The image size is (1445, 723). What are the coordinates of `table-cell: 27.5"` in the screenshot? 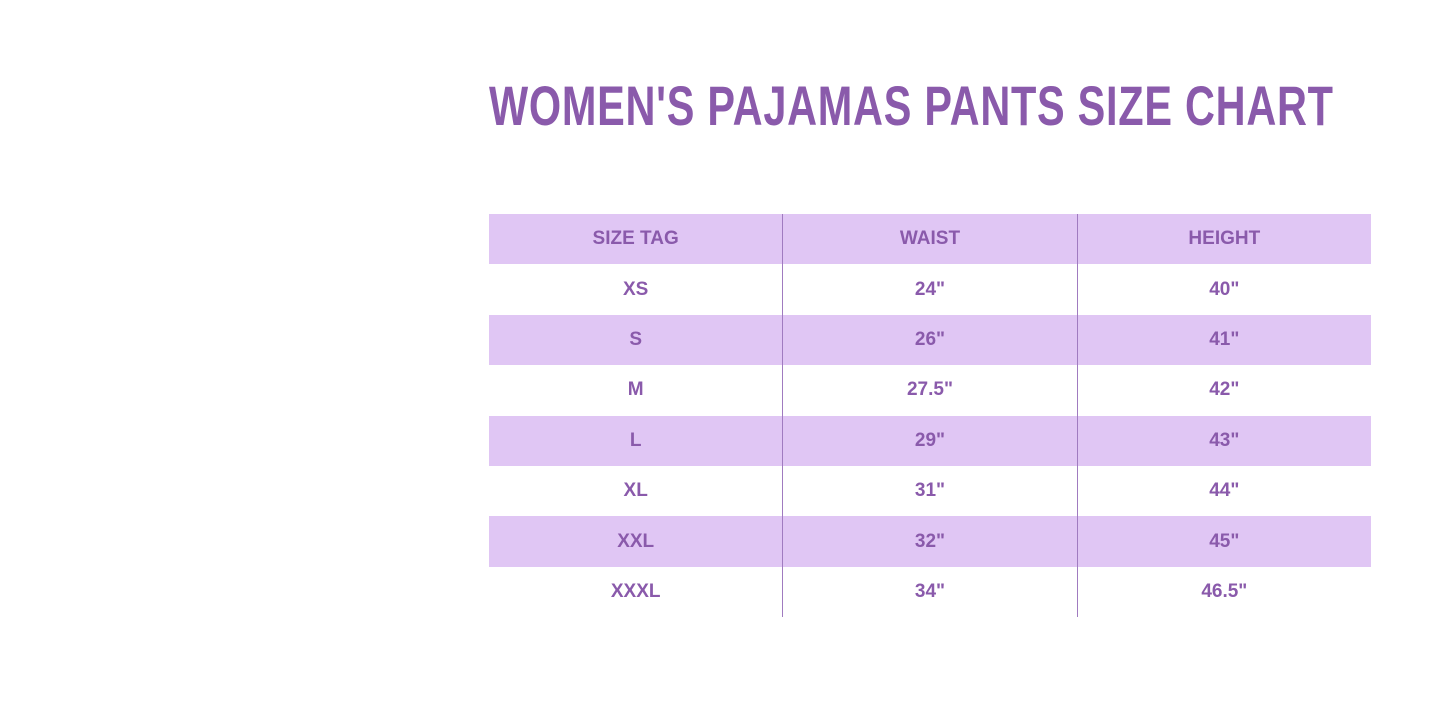 It's located at (929, 390).